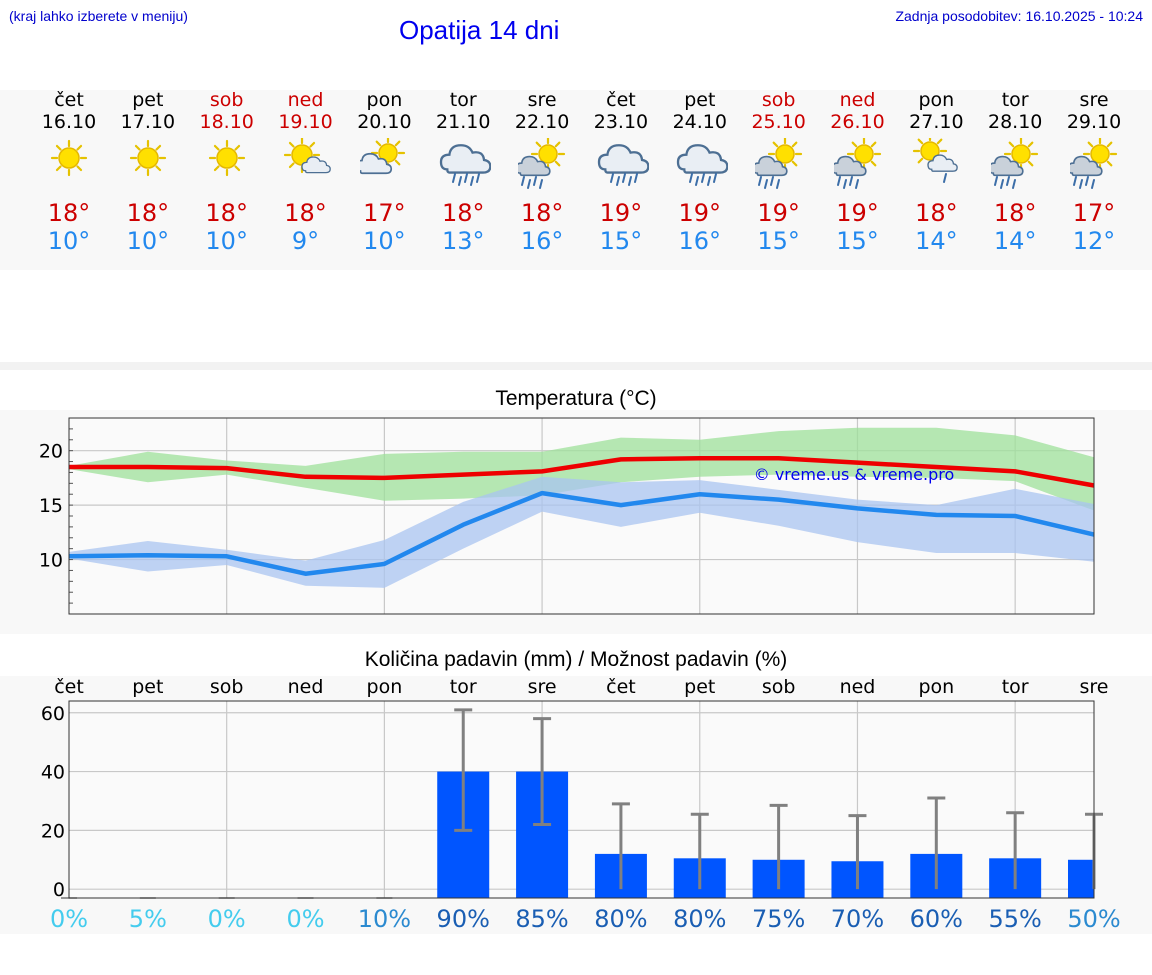 The height and width of the screenshot is (975, 1152). I want to click on day-date: 29.10, so click(1094, 122).